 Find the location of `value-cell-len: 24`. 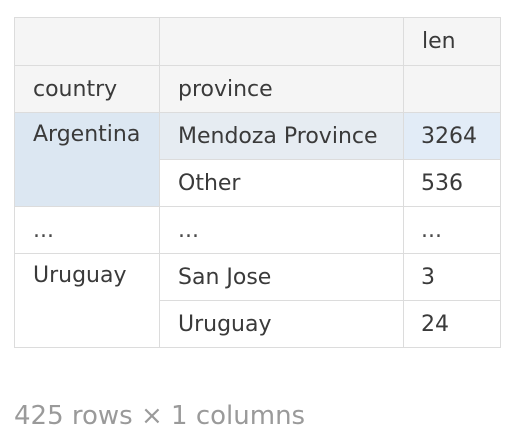

value-cell-len: 24 is located at coordinates (452, 324).